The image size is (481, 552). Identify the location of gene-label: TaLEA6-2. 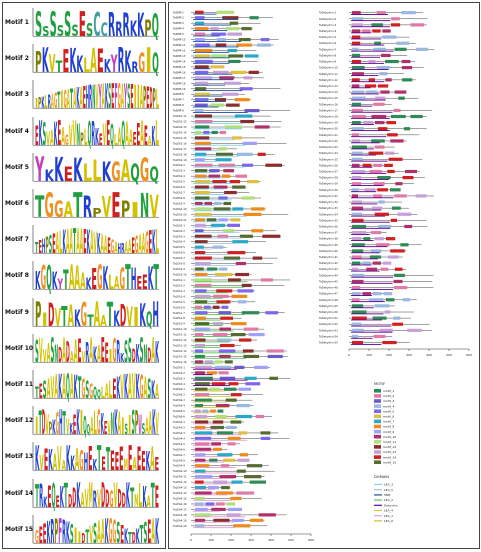
(179, 395).